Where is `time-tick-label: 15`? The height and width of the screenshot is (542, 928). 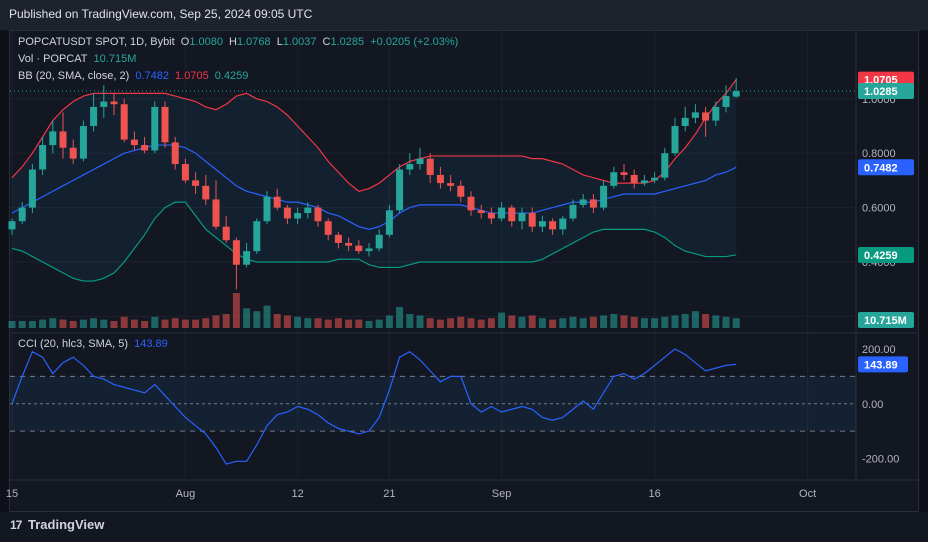
time-tick-label: 15 is located at coordinates (12, 494).